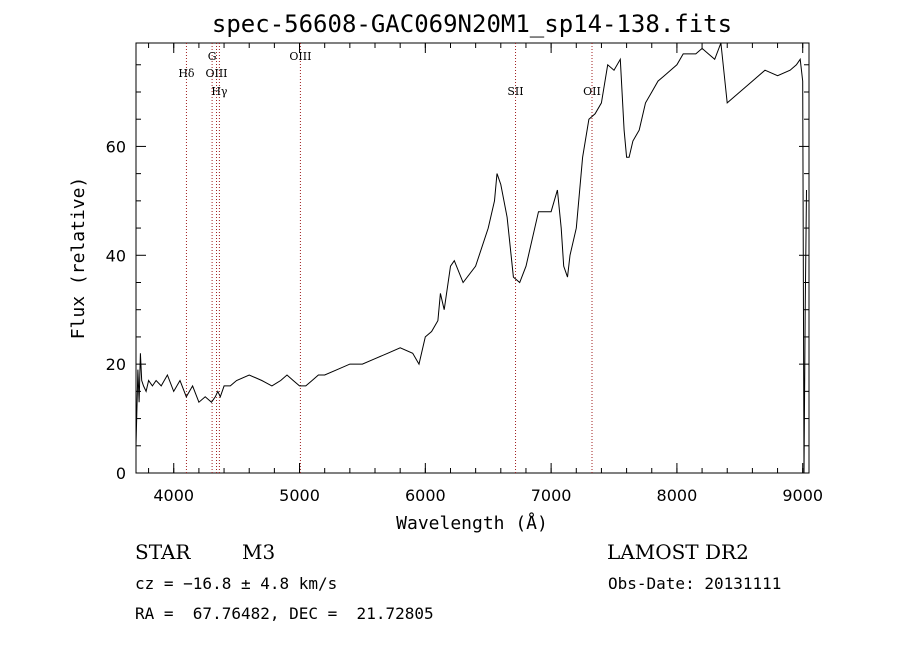 This screenshot has width=900, height=649. Describe the element at coordinates (121, 473) in the screenshot. I see `y-tick-label: 0` at that location.